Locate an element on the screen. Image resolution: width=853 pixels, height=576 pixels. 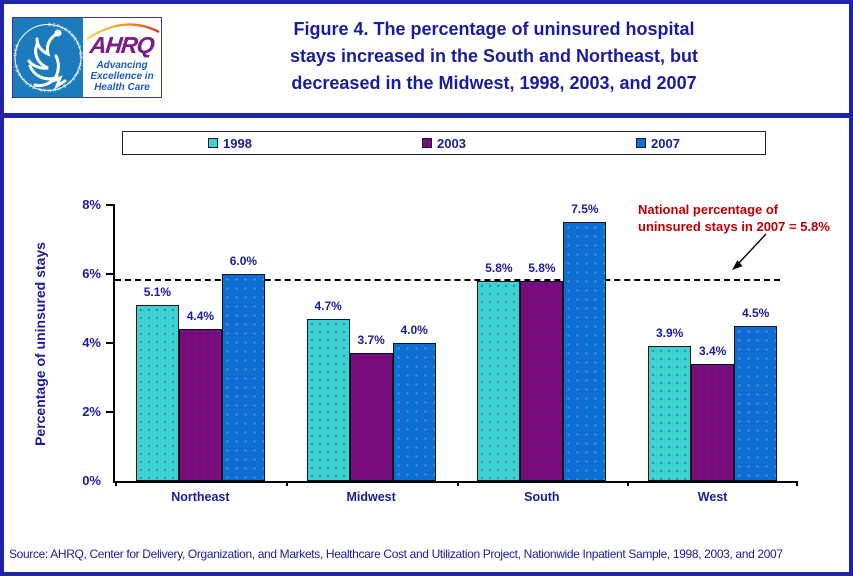
value-label-west-2003: 3.4% is located at coordinates (712, 350).